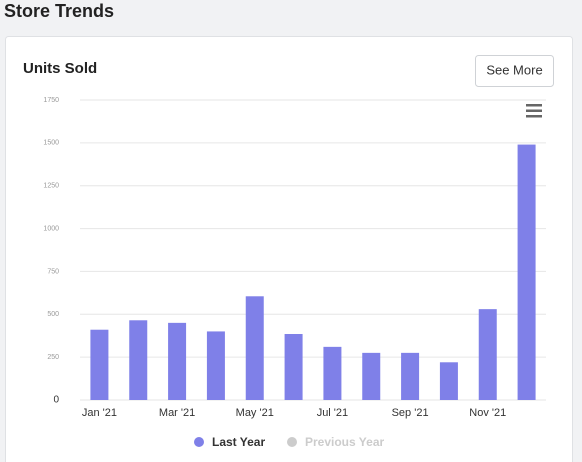 The width and height of the screenshot is (582, 462). What do you see at coordinates (51, 228) in the screenshot?
I see `y-tick-label: 1000` at bounding box center [51, 228].